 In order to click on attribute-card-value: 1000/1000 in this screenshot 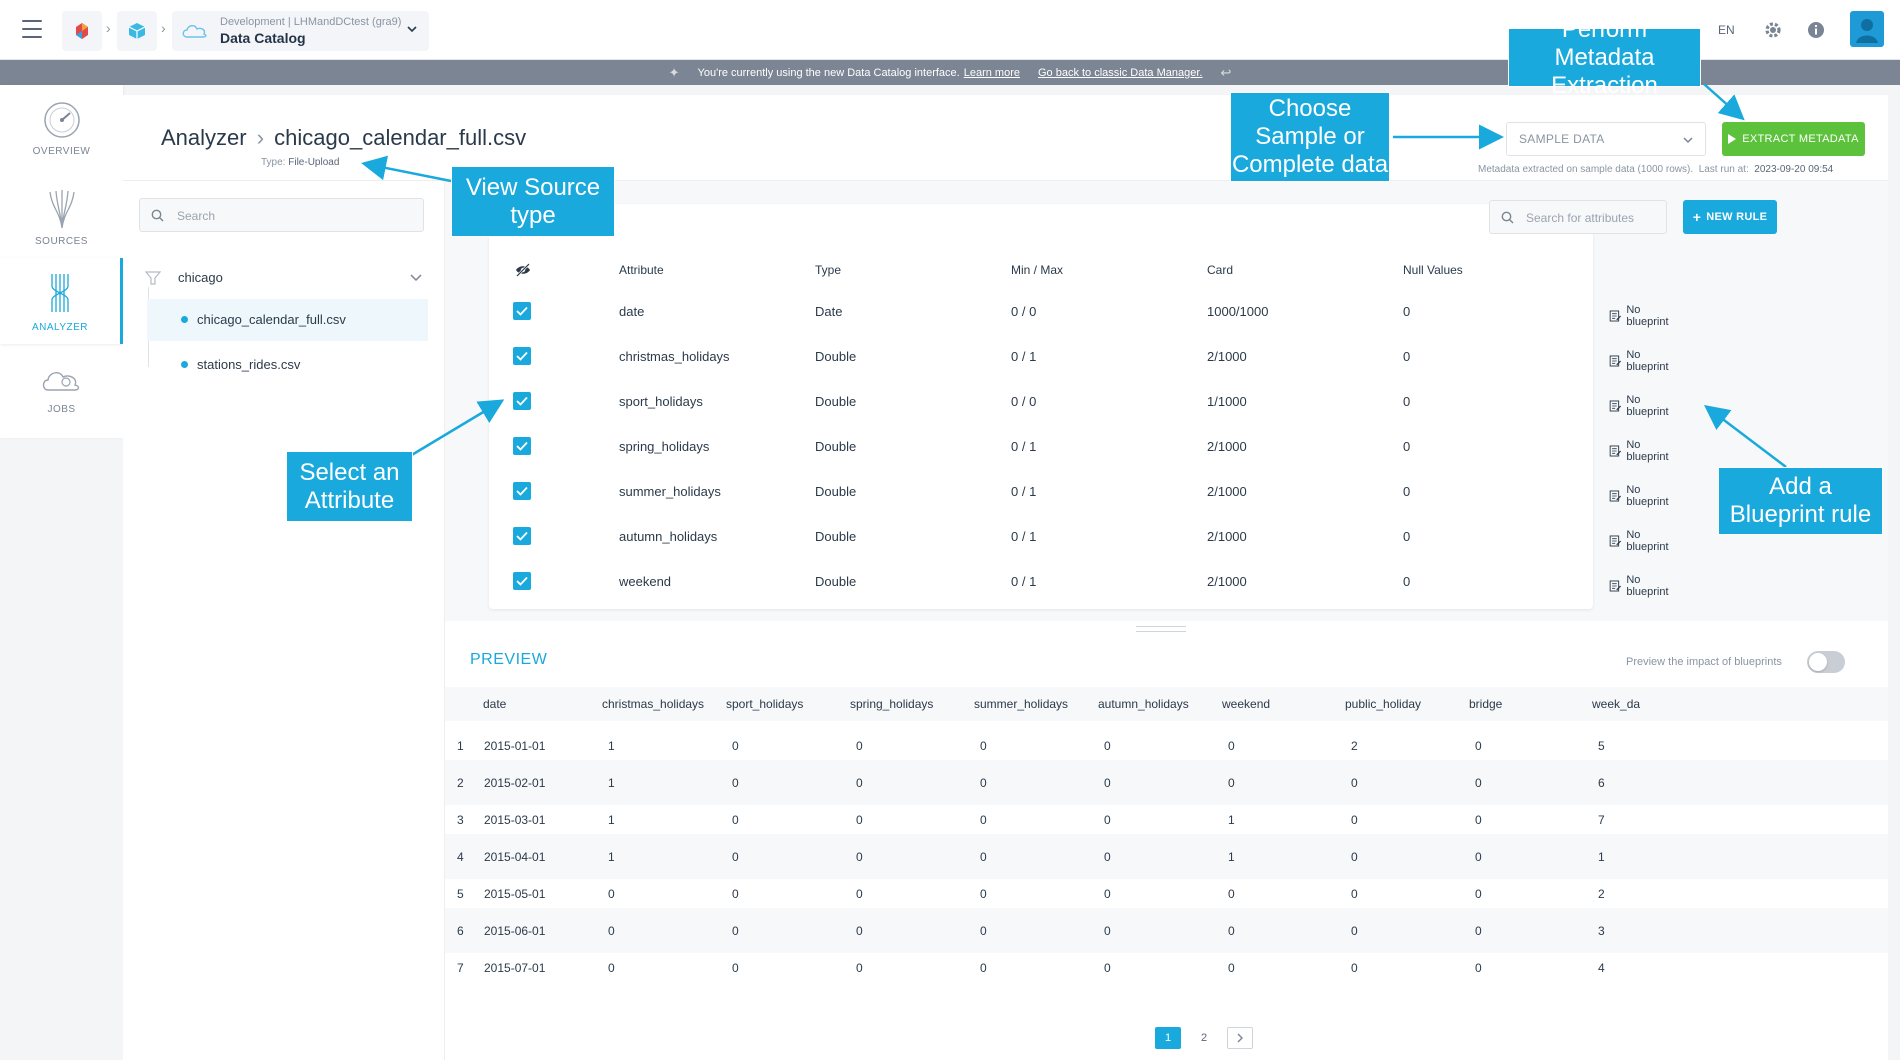, I will do `click(1238, 311)`.